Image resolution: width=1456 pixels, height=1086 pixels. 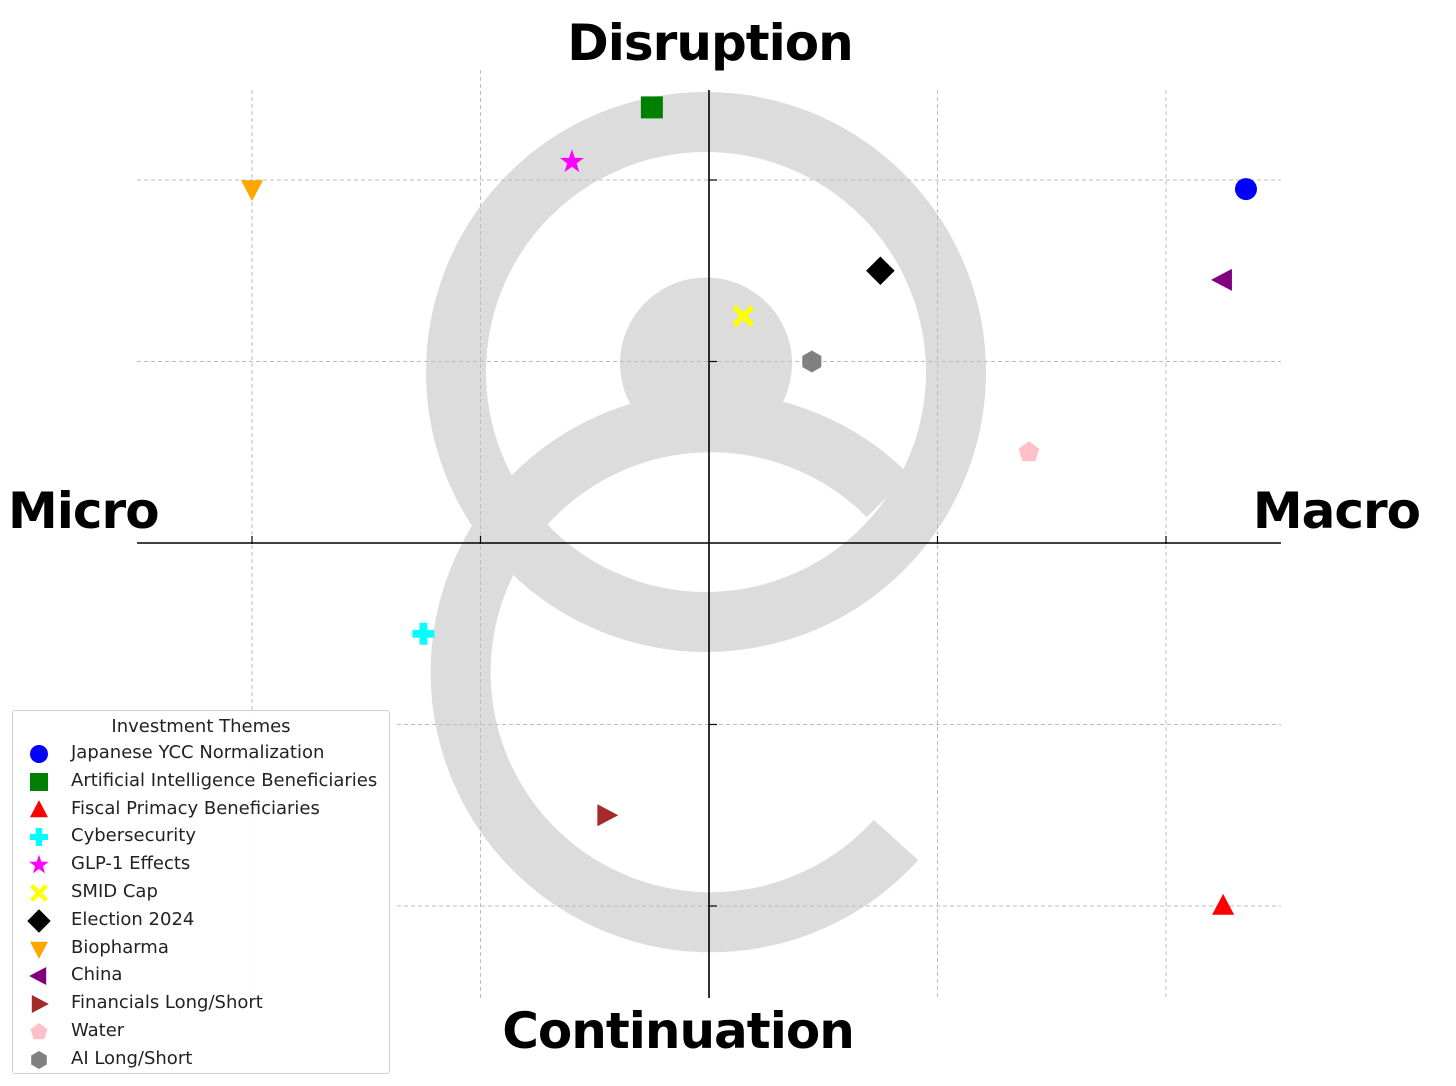 I want to click on legend-label: China, so click(x=97, y=975).